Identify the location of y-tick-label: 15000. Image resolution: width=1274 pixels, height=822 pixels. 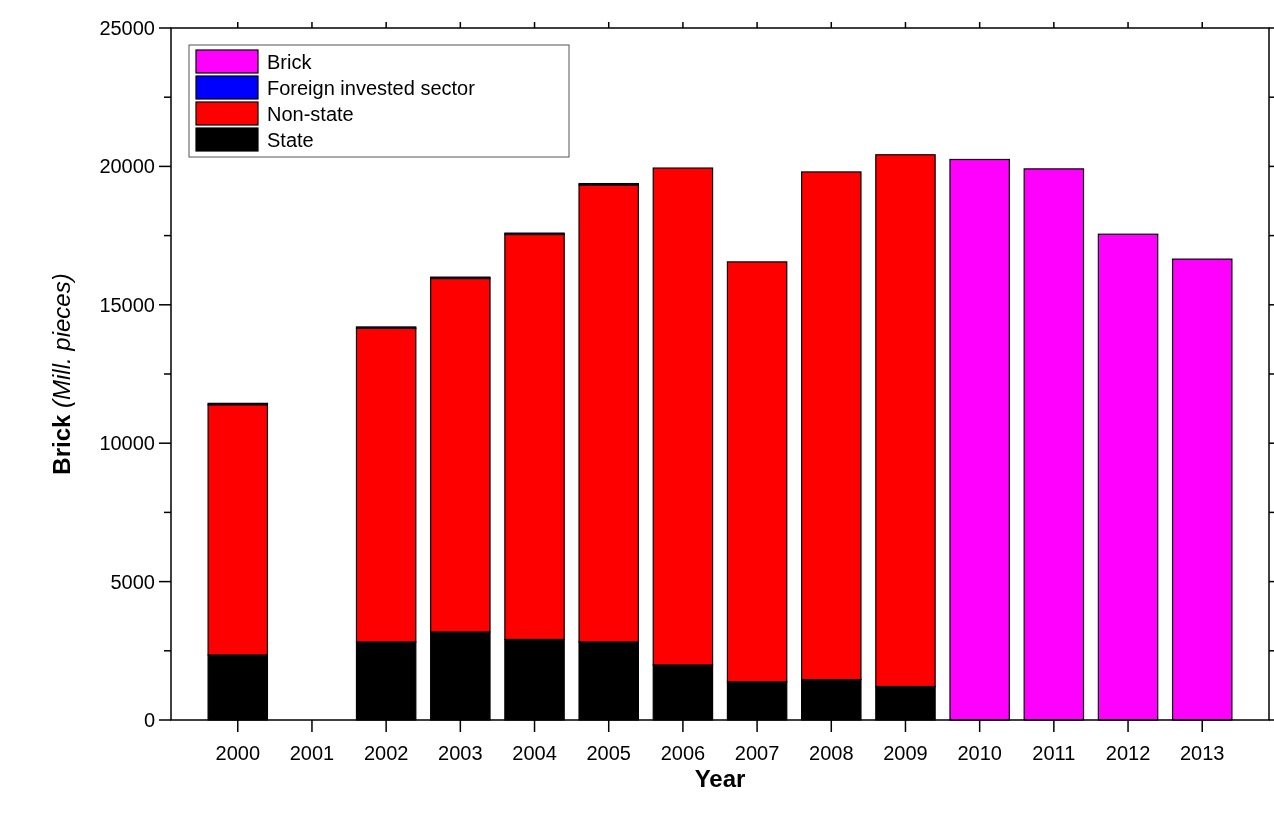
(127, 304).